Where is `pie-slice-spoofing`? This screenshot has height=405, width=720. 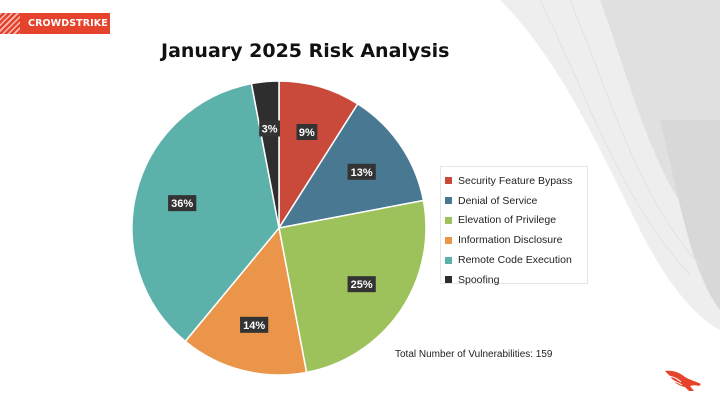
pie-slice-spoofing is located at coordinates (265, 154).